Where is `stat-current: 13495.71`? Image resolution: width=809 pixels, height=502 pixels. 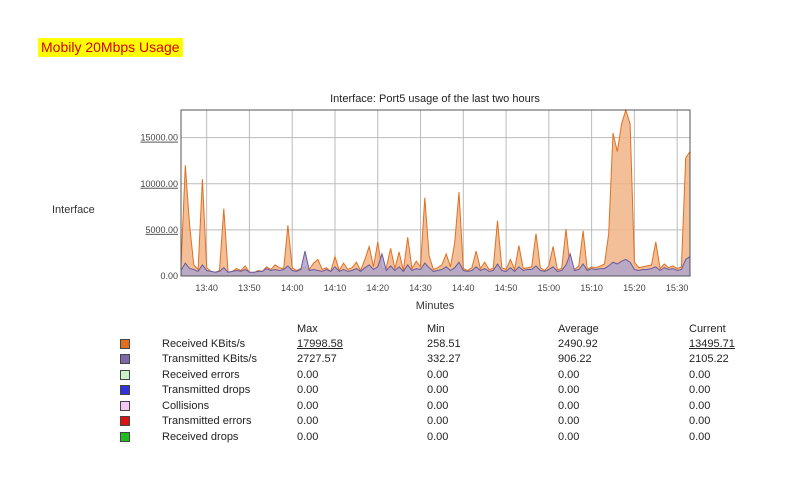
stat-current: 13495.71 is located at coordinates (712, 343).